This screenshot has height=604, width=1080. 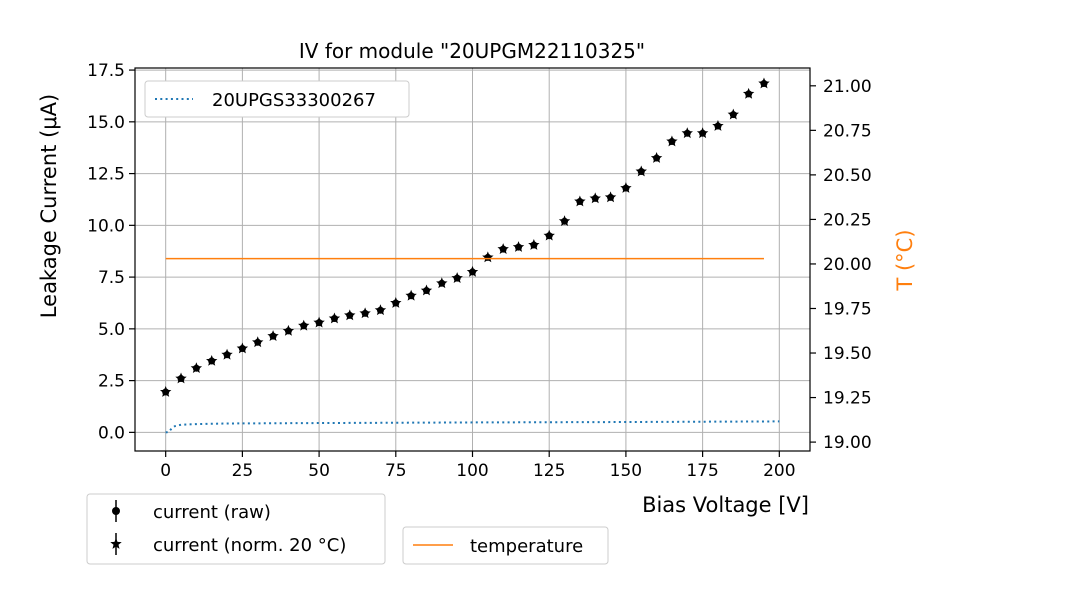 I want to click on reference-line, so click(x=472, y=427).